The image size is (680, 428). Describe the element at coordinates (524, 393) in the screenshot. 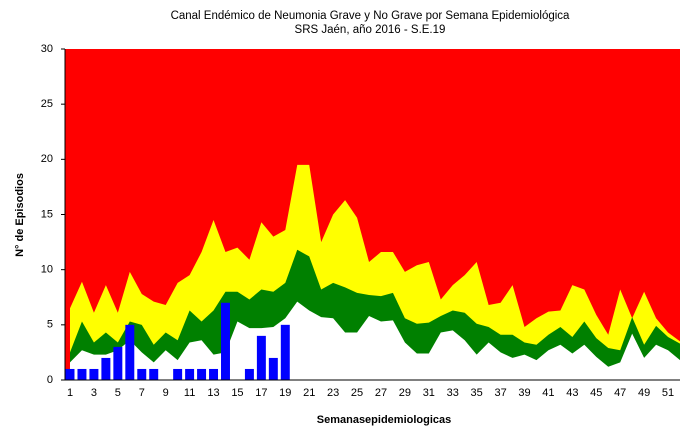

I see `x-tick-label: 39` at that location.